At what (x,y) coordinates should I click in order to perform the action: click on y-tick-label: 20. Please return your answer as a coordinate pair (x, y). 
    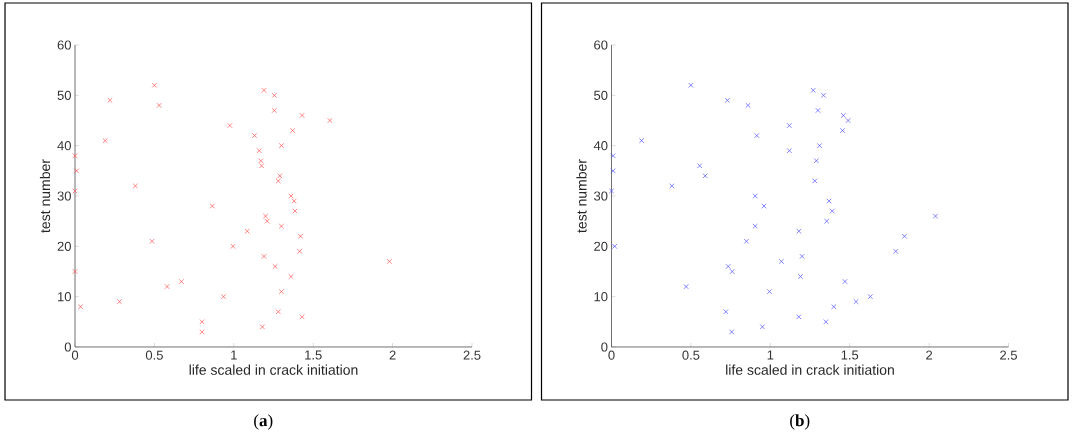
    Looking at the image, I should click on (64, 246).